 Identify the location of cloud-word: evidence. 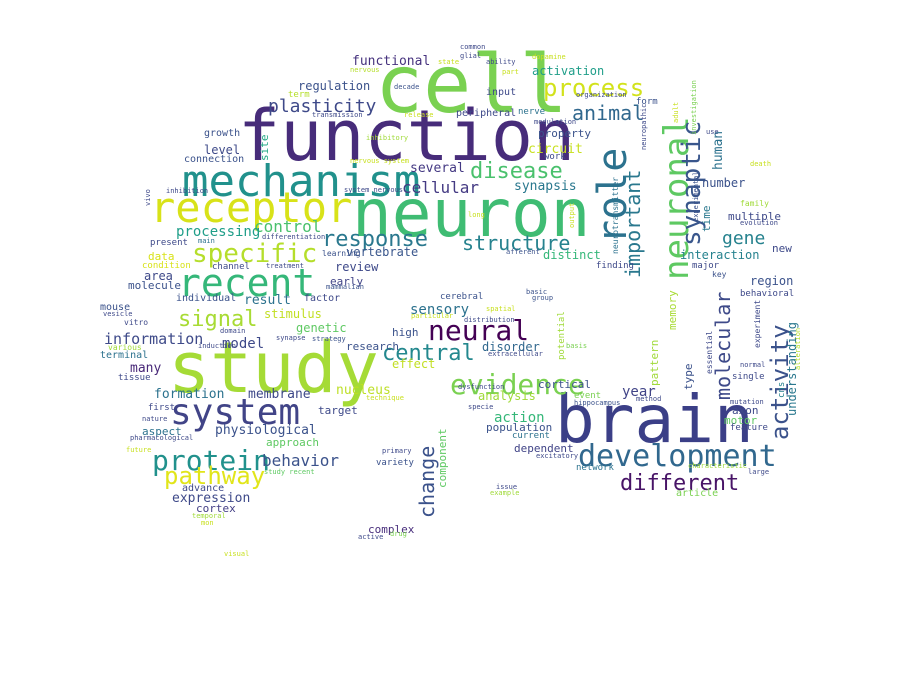
(517, 384).